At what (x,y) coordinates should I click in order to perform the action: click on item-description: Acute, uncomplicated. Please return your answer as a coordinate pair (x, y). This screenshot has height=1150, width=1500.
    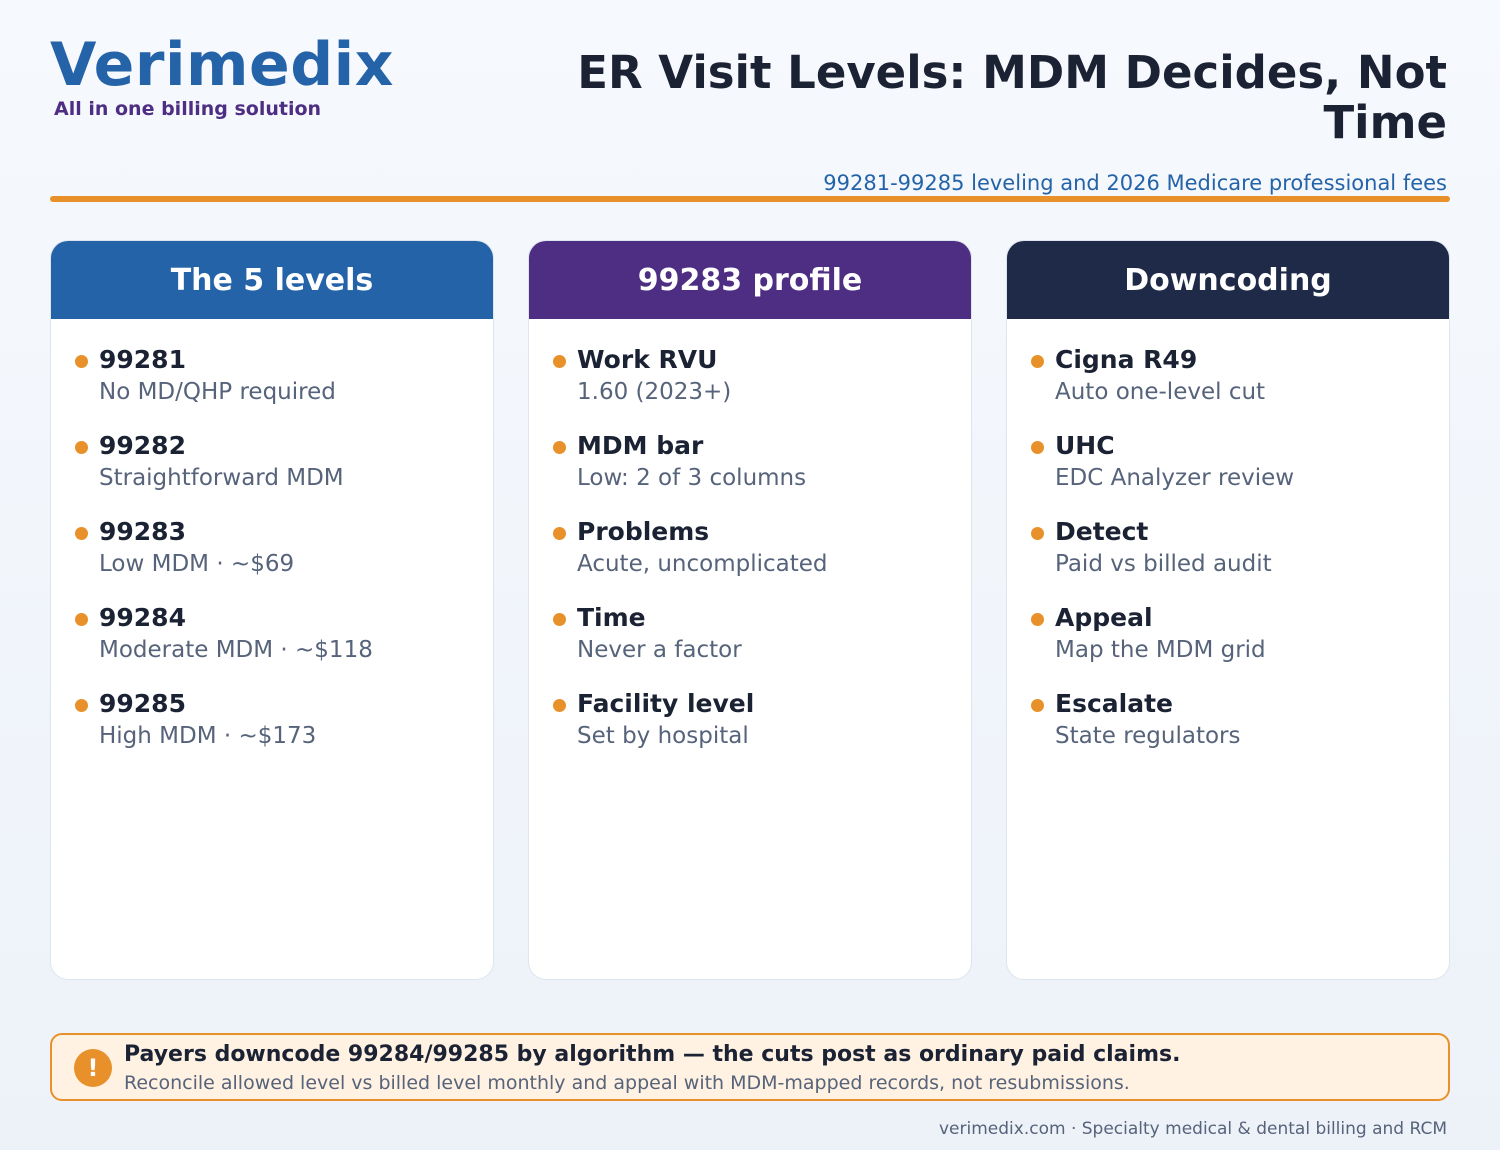
    Looking at the image, I should click on (702, 564).